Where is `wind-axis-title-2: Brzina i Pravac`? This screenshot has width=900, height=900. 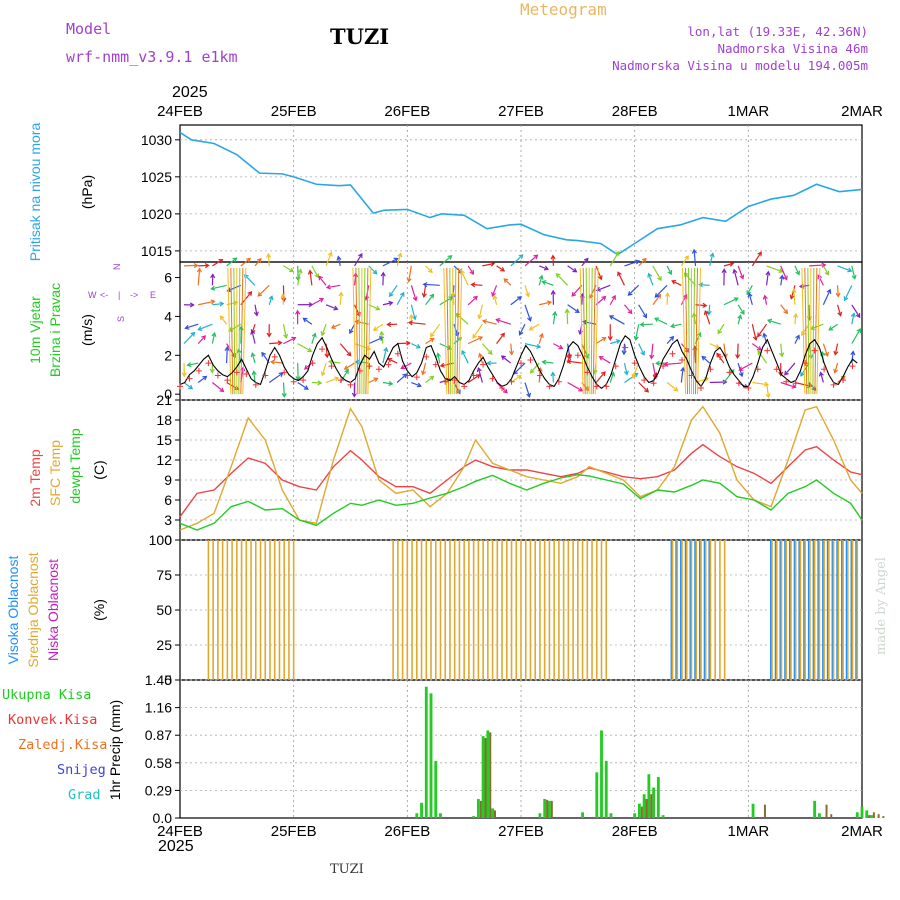
wind-axis-title-2: Brzina i Pravac is located at coordinates (55, 330).